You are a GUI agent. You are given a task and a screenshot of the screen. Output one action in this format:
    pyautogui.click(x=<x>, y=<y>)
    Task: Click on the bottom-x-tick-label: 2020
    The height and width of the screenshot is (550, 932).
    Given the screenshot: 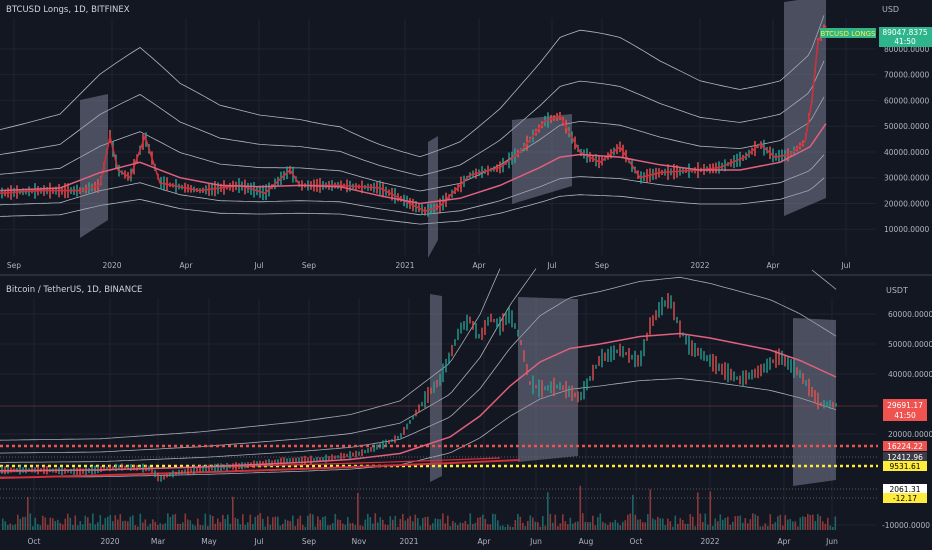 What is the action you would take?
    pyautogui.click(x=109, y=541)
    